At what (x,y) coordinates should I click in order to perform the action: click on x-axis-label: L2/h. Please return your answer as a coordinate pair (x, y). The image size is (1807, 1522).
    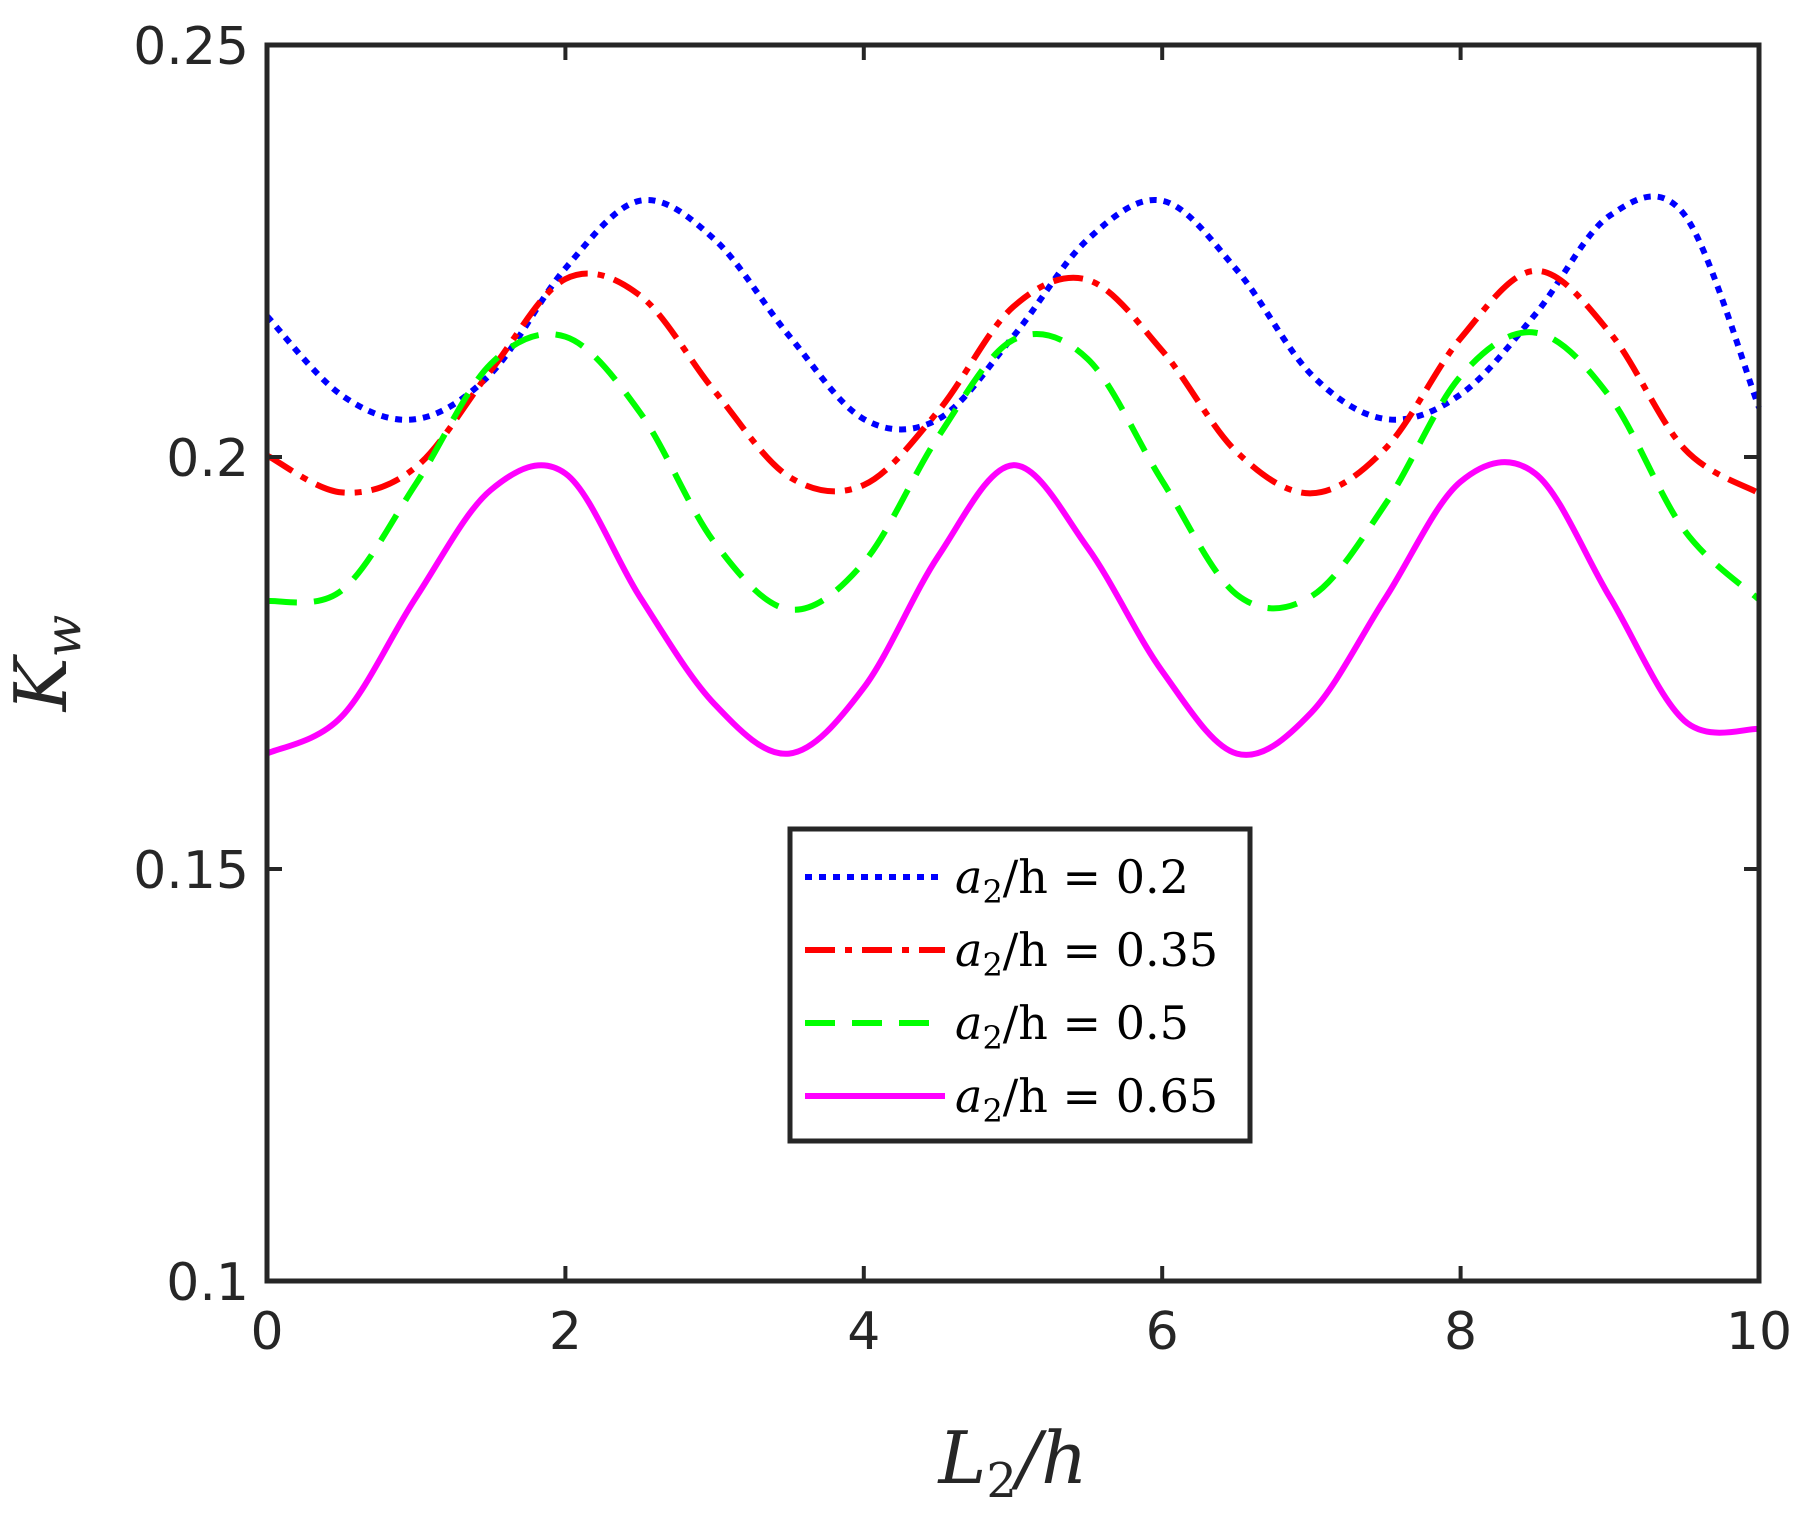
    Looking at the image, I should click on (1012, 1462).